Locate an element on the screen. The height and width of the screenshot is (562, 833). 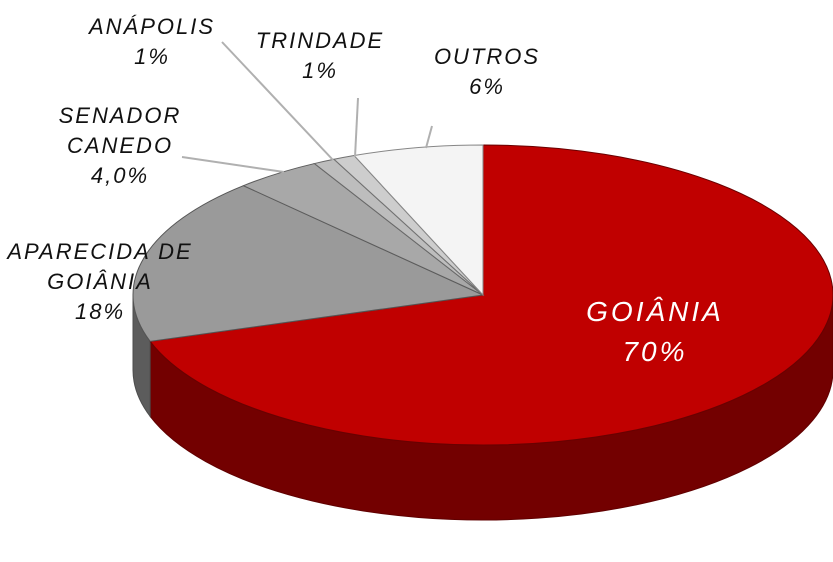
category-label: OUTROS is located at coordinates (487, 56).